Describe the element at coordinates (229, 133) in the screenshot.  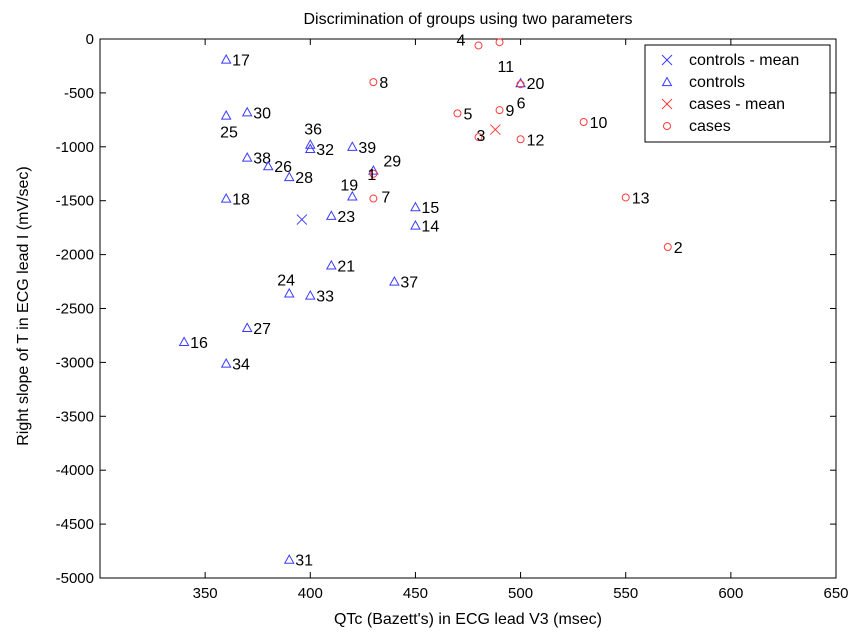
I see `point-label: 25` at that location.